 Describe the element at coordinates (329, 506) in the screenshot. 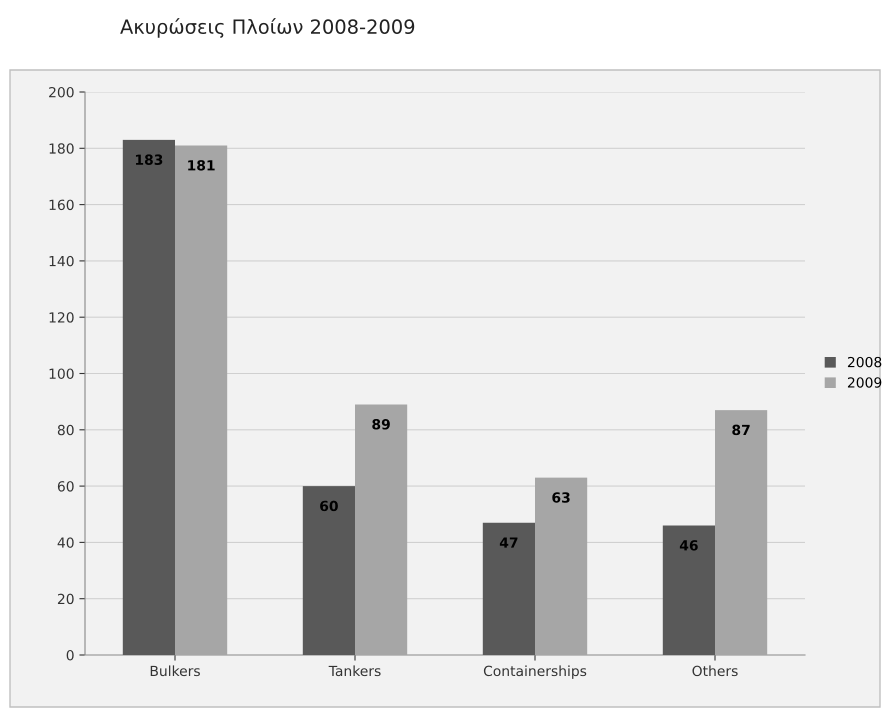

I see `data-label: 60` at that location.